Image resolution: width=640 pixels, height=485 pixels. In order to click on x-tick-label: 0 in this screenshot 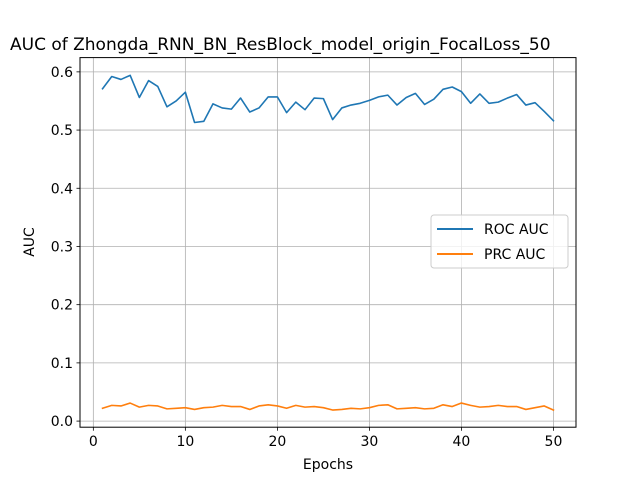, I will do `click(93, 442)`.